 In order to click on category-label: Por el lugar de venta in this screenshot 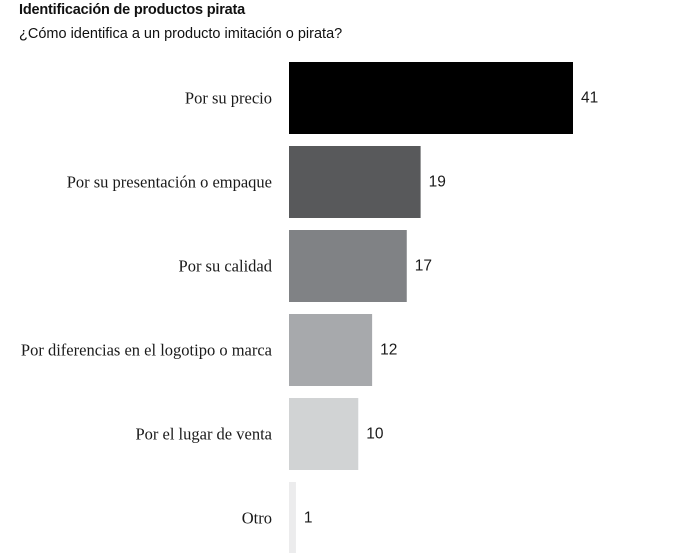, I will do `click(203, 434)`.